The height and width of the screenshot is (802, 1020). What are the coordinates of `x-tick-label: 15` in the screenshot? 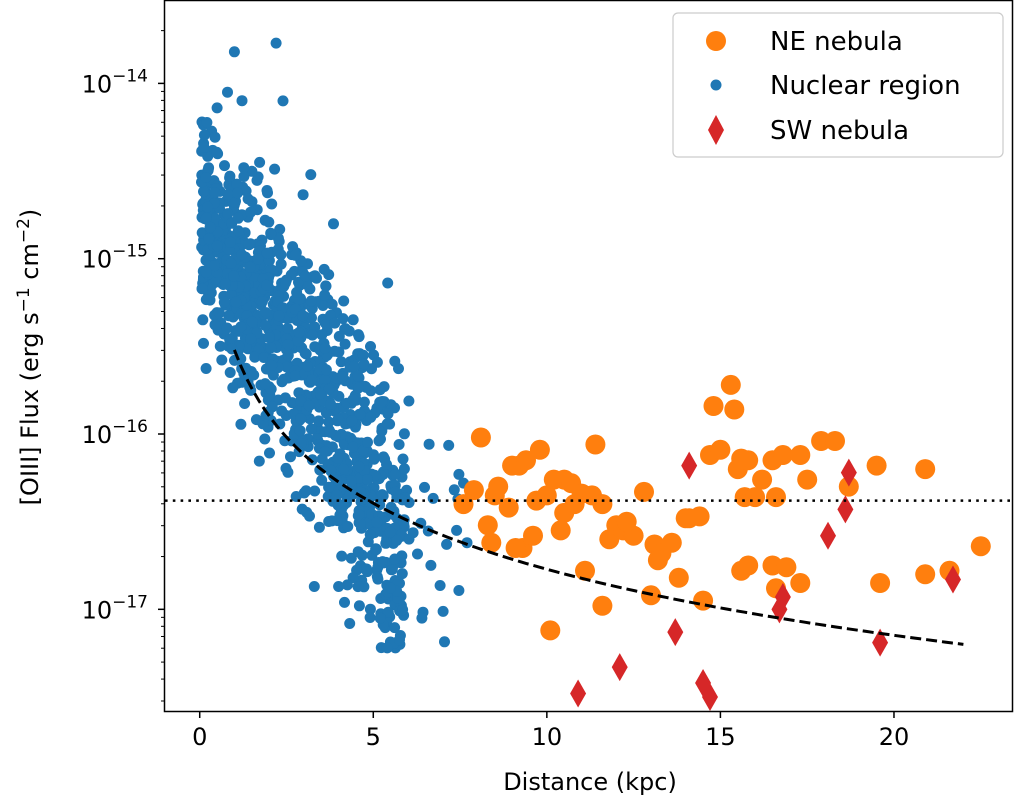 It's located at (720, 737).